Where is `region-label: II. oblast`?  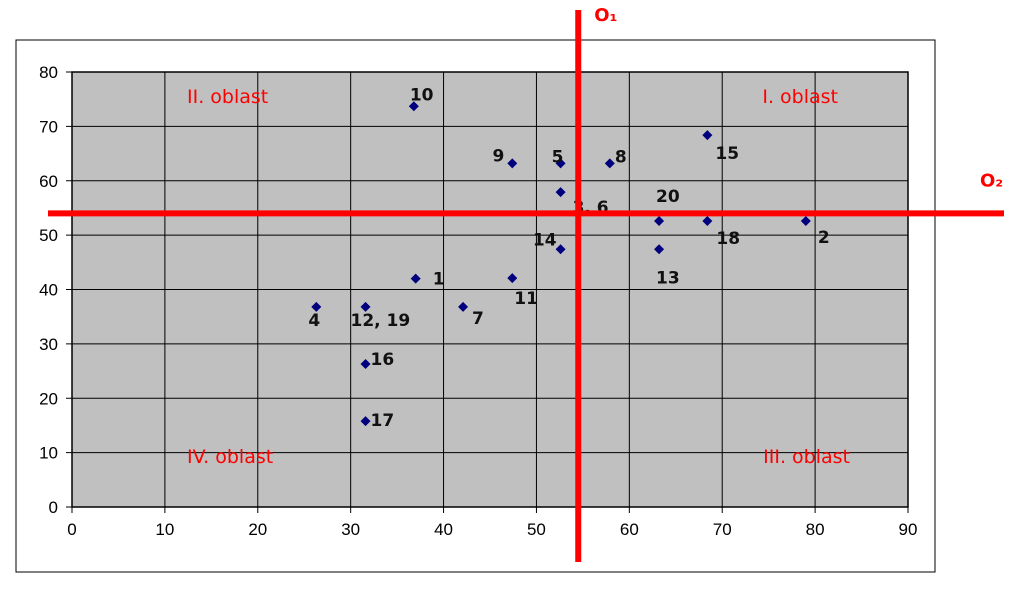
region-label: II. oblast is located at coordinates (227, 97).